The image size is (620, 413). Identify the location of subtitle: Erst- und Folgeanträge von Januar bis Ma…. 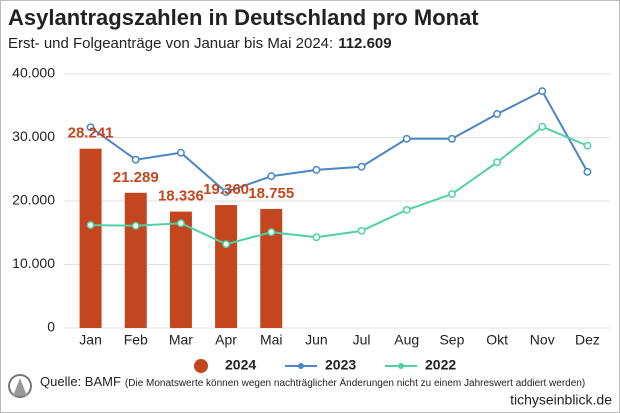
(200, 43).